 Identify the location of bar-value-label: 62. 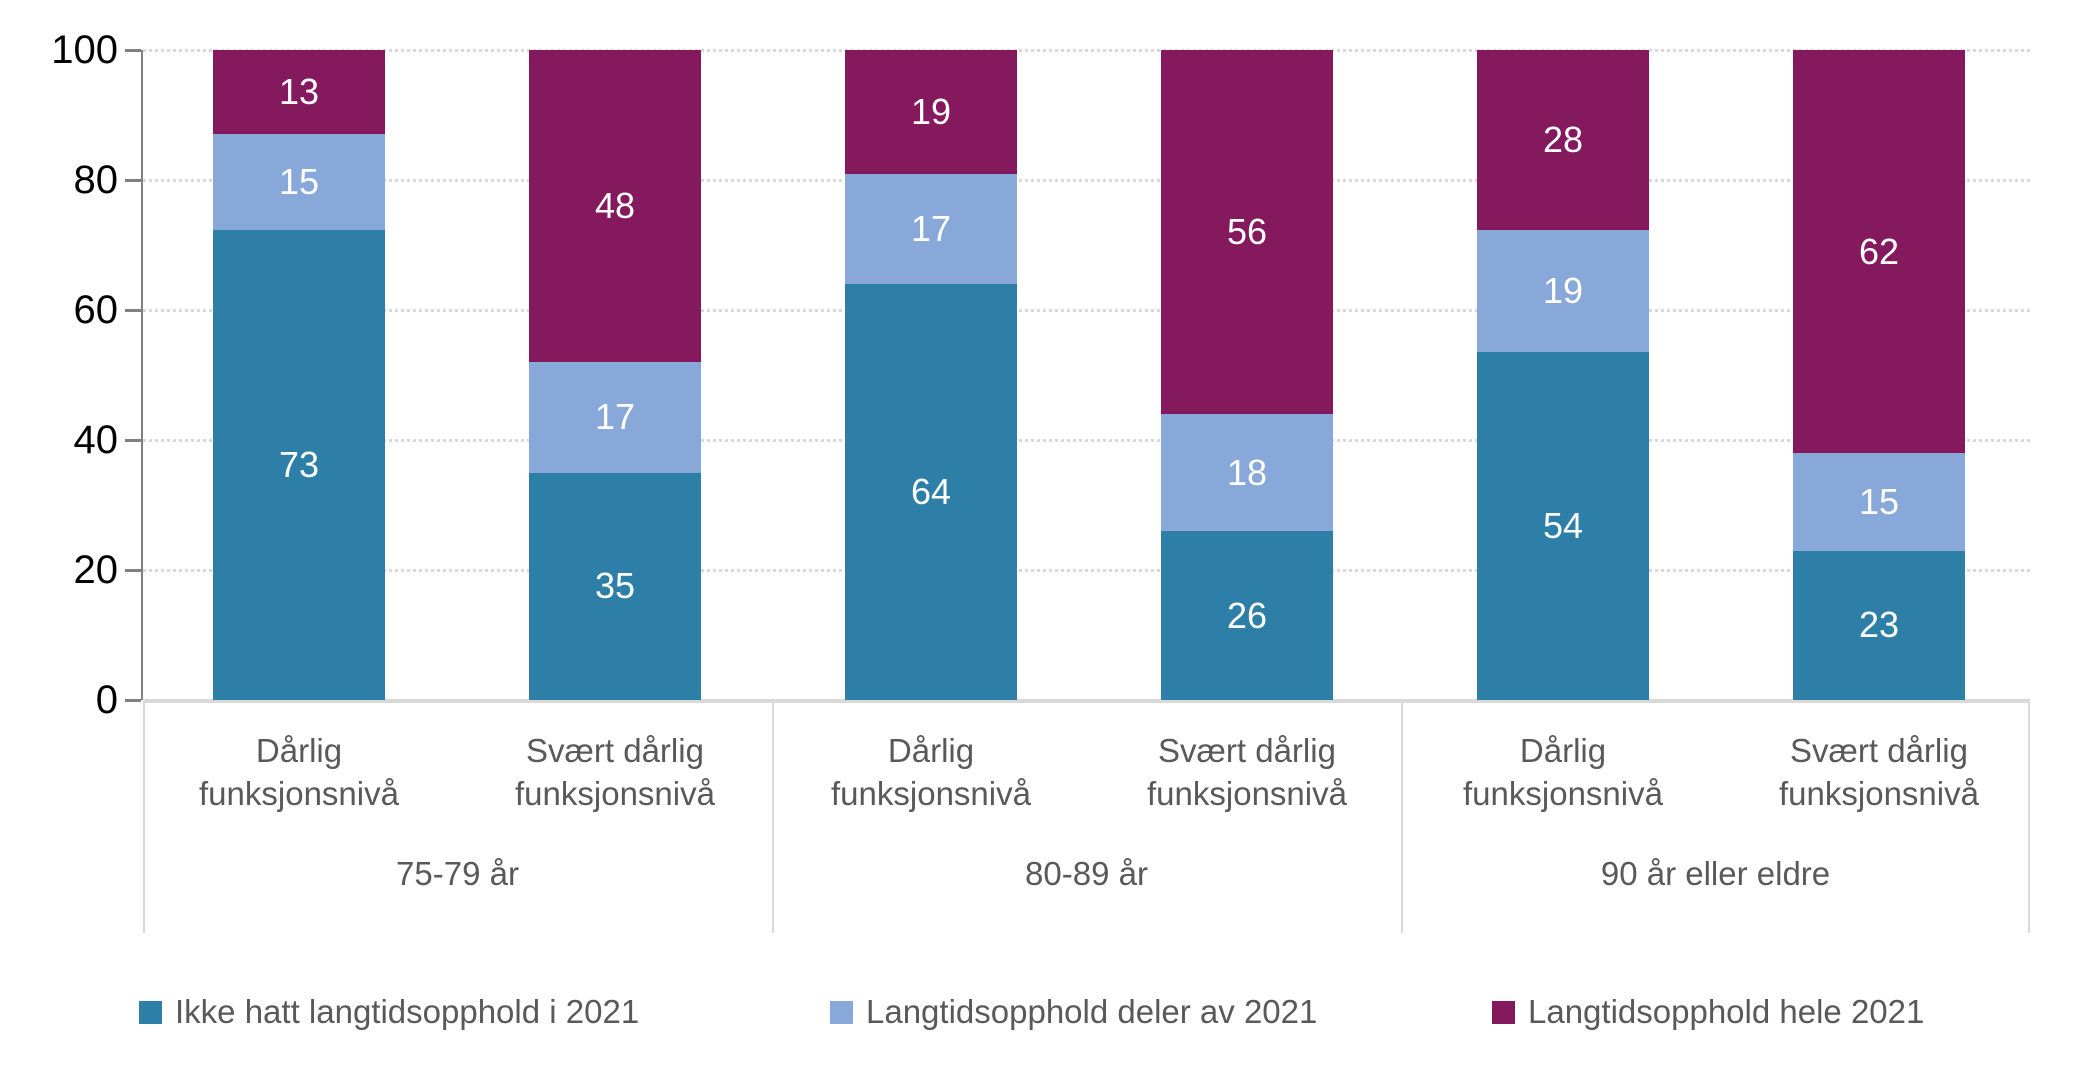
(1879, 251).